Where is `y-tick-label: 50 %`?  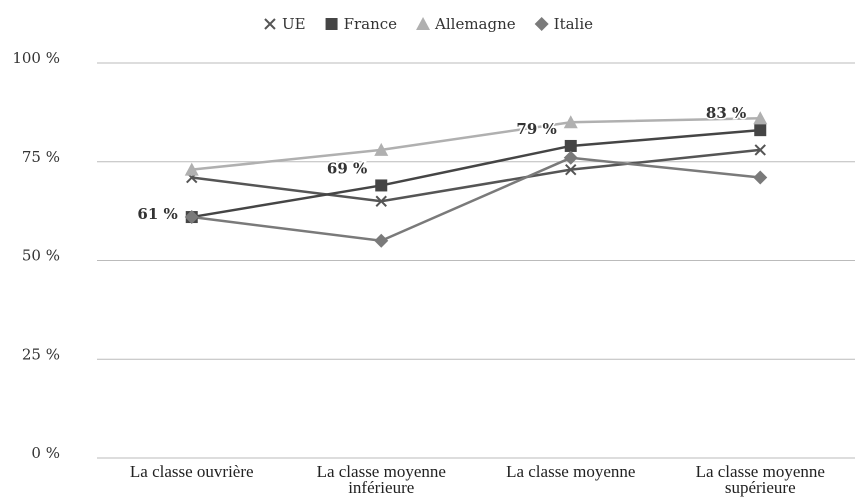 y-tick-label: 50 % is located at coordinates (41, 256).